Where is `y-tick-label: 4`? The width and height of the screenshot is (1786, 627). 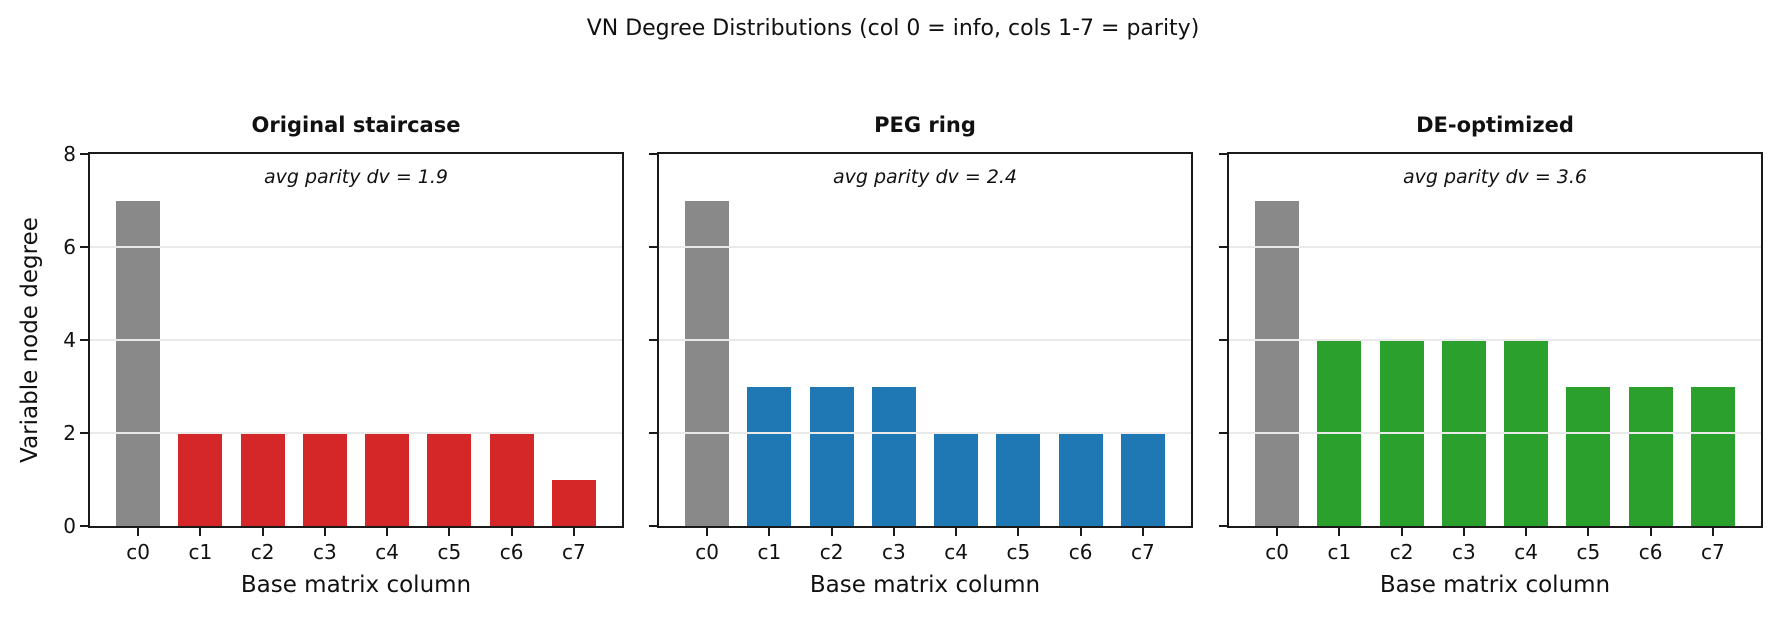 y-tick-label: 4 is located at coordinates (69, 340).